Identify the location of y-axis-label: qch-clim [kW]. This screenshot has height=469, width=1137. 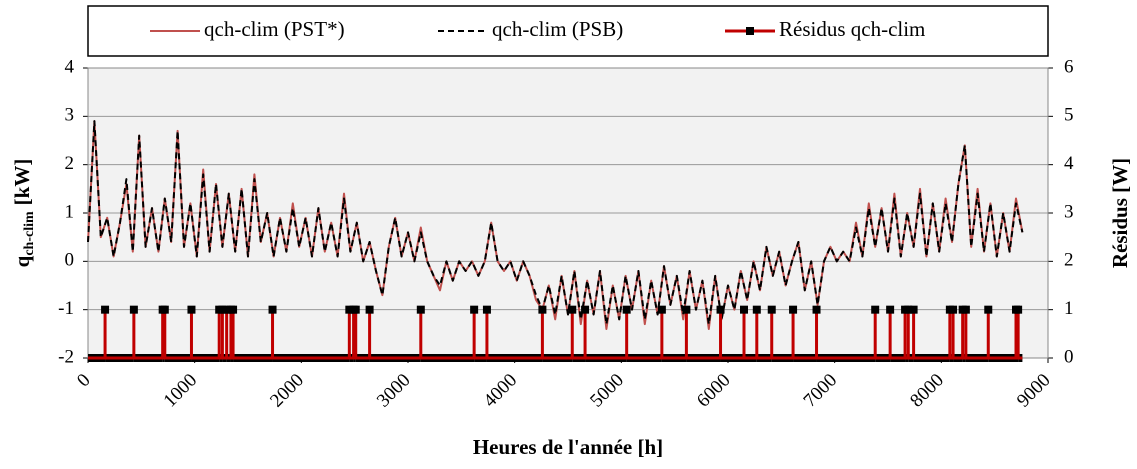
(23, 213).